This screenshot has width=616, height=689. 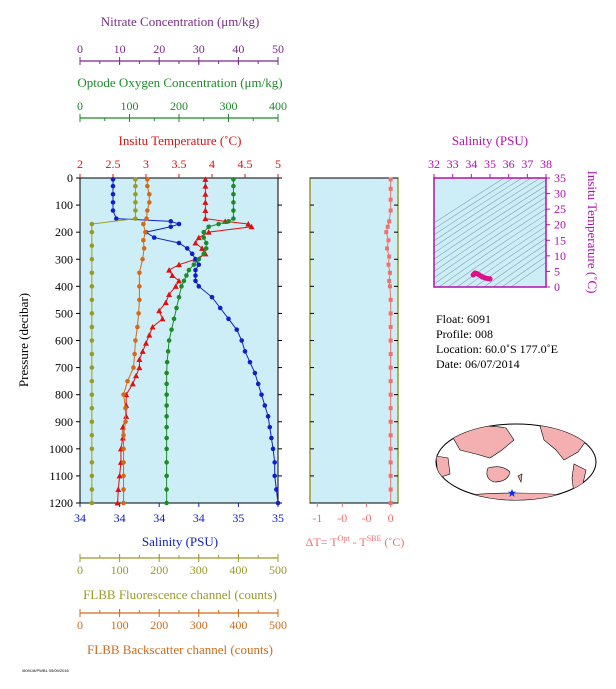 I want to click on nitrate-axis-title: Nitrate Concentration (μm/kg), so click(x=180, y=21).